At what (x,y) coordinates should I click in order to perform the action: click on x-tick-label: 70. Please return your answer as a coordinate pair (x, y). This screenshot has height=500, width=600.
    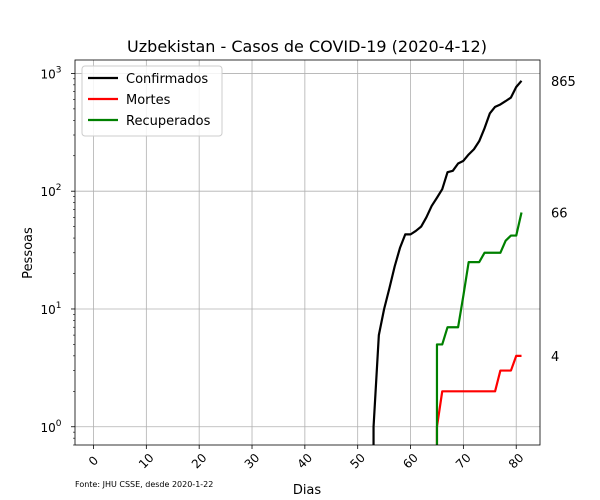
    Looking at the image, I should click on (463, 461).